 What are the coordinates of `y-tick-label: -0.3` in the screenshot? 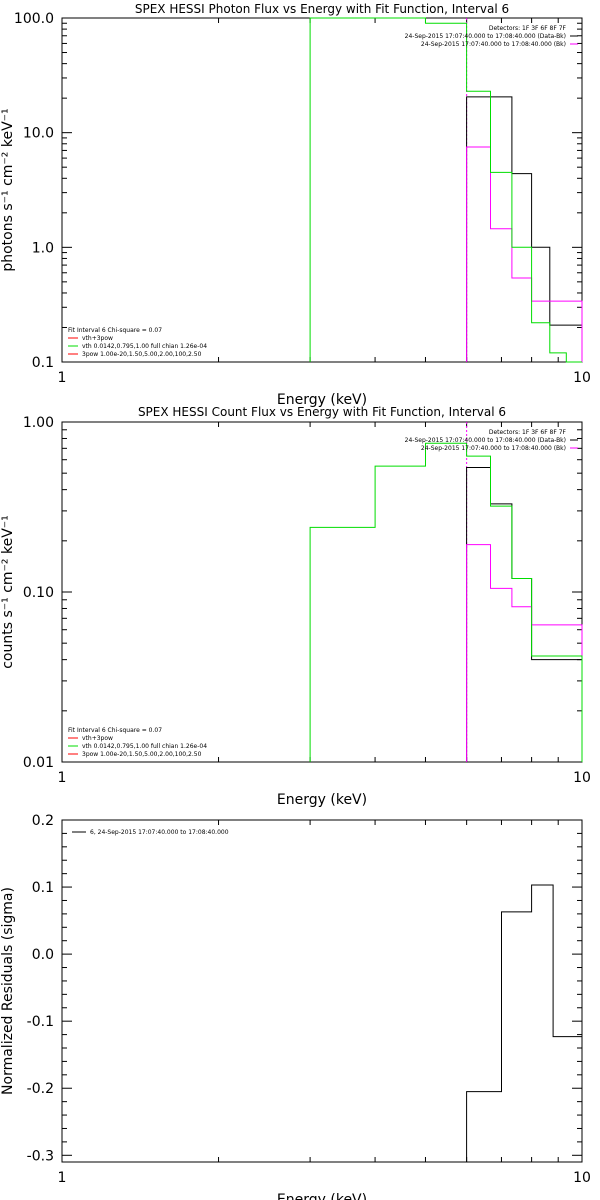 It's located at (40, 1156).